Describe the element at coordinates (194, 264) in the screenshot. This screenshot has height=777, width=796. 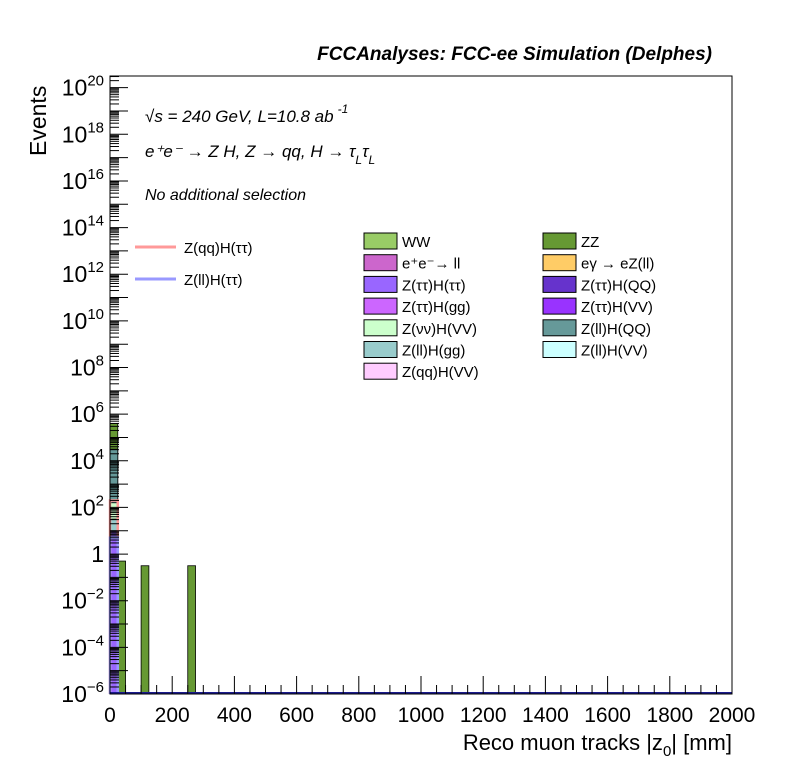
I see `signal-legend: Z(qq)H(ττ) Z(ll)H(ττ)` at that location.